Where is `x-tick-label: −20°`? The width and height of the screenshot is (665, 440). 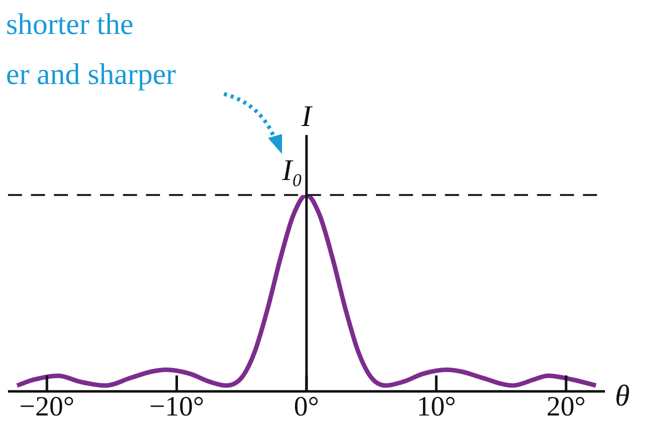
x-tick-label: −20° is located at coordinates (46, 407).